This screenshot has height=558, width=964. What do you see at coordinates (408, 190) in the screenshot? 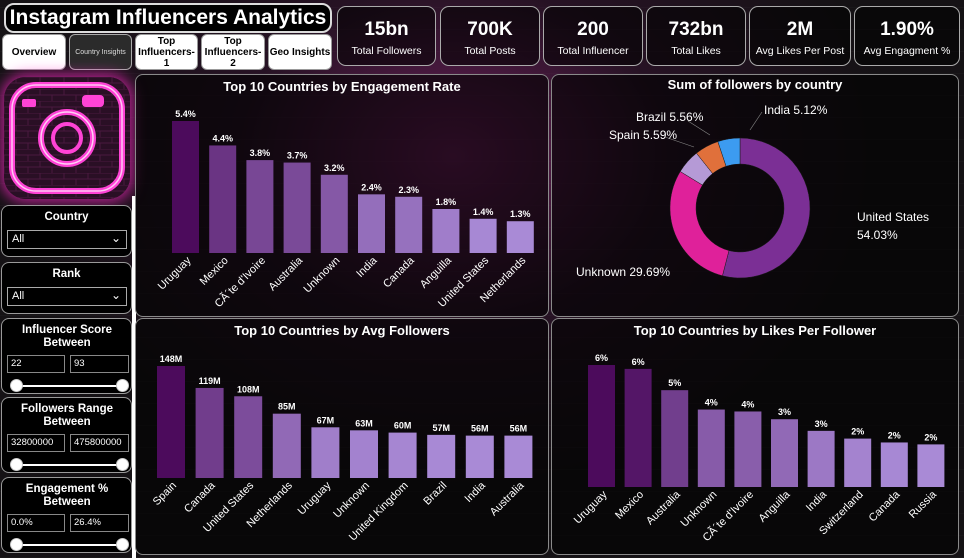
I see `bar-data-label: 2.3%` at bounding box center [408, 190].